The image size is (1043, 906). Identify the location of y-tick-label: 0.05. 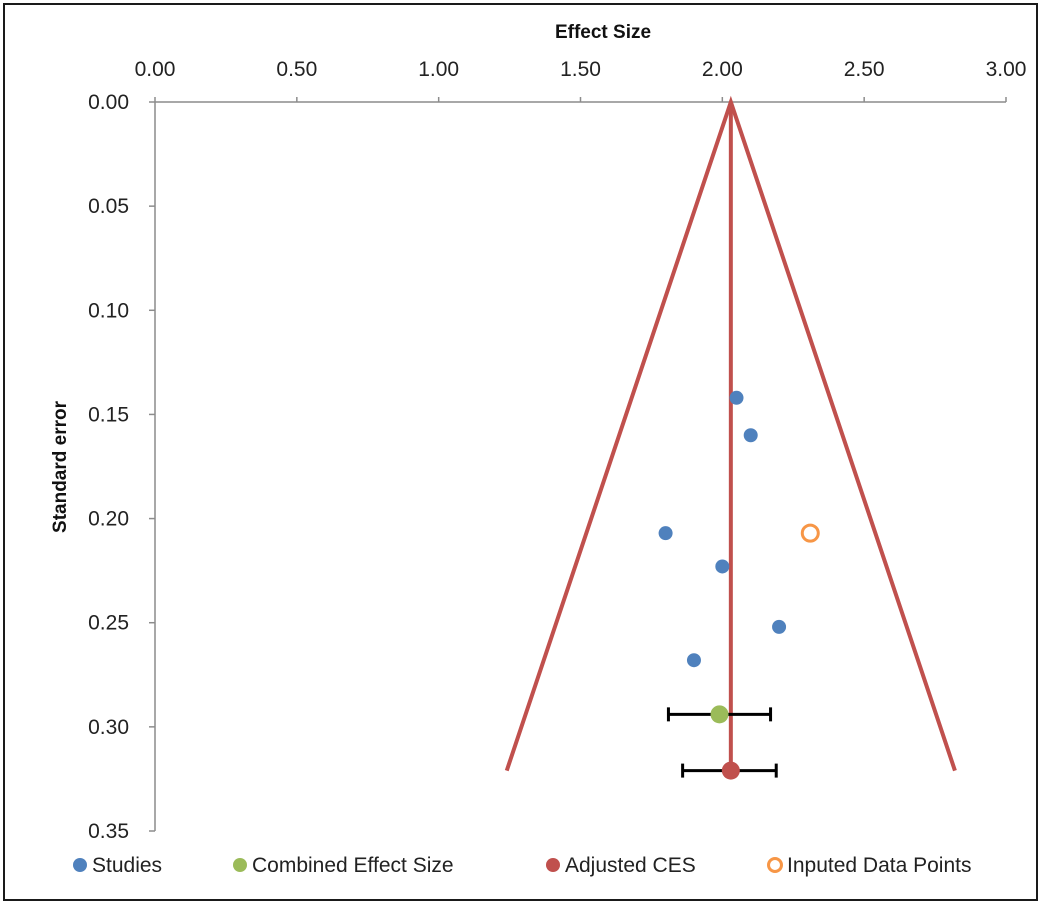
(108, 206).